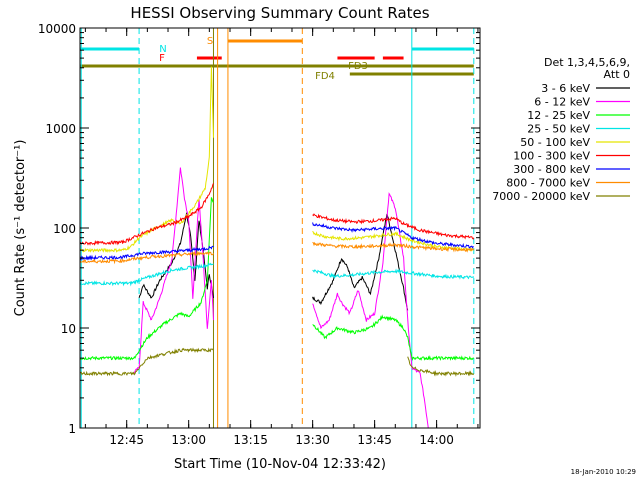 This screenshot has width=640, height=480. Describe the element at coordinates (64, 229) in the screenshot. I see `y-tick-label-2: 100` at that location.